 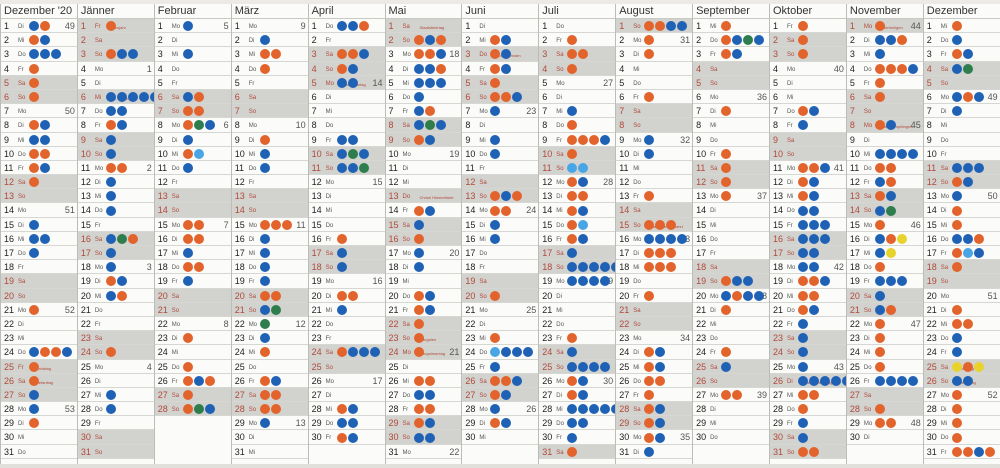 What do you see at coordinates (578, 182) in the screenshot?
I see `day-row: 12 Mo 28` at bounding box center [578, 182].